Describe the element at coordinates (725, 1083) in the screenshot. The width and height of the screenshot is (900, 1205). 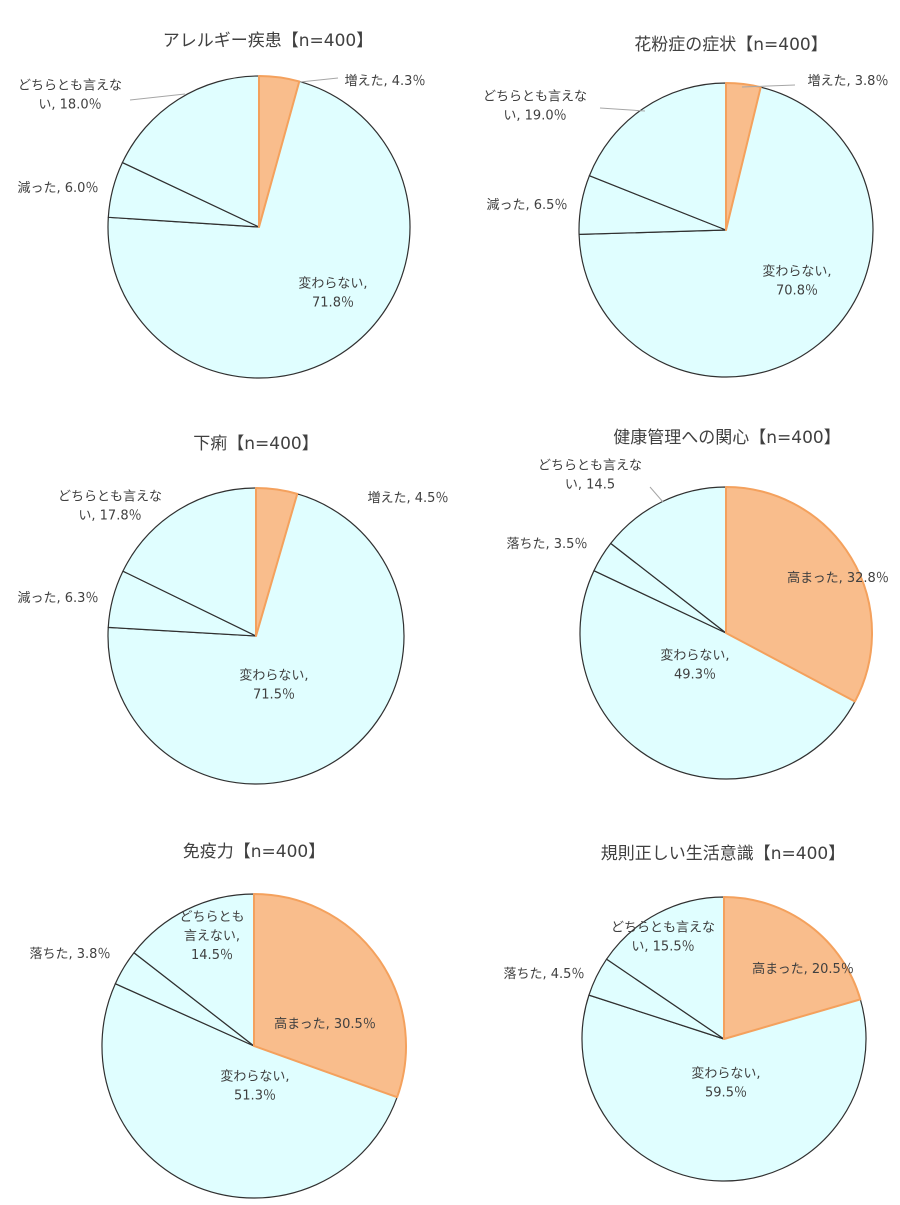
I see `slice-label: 変わらない, 59.5％` at that location.